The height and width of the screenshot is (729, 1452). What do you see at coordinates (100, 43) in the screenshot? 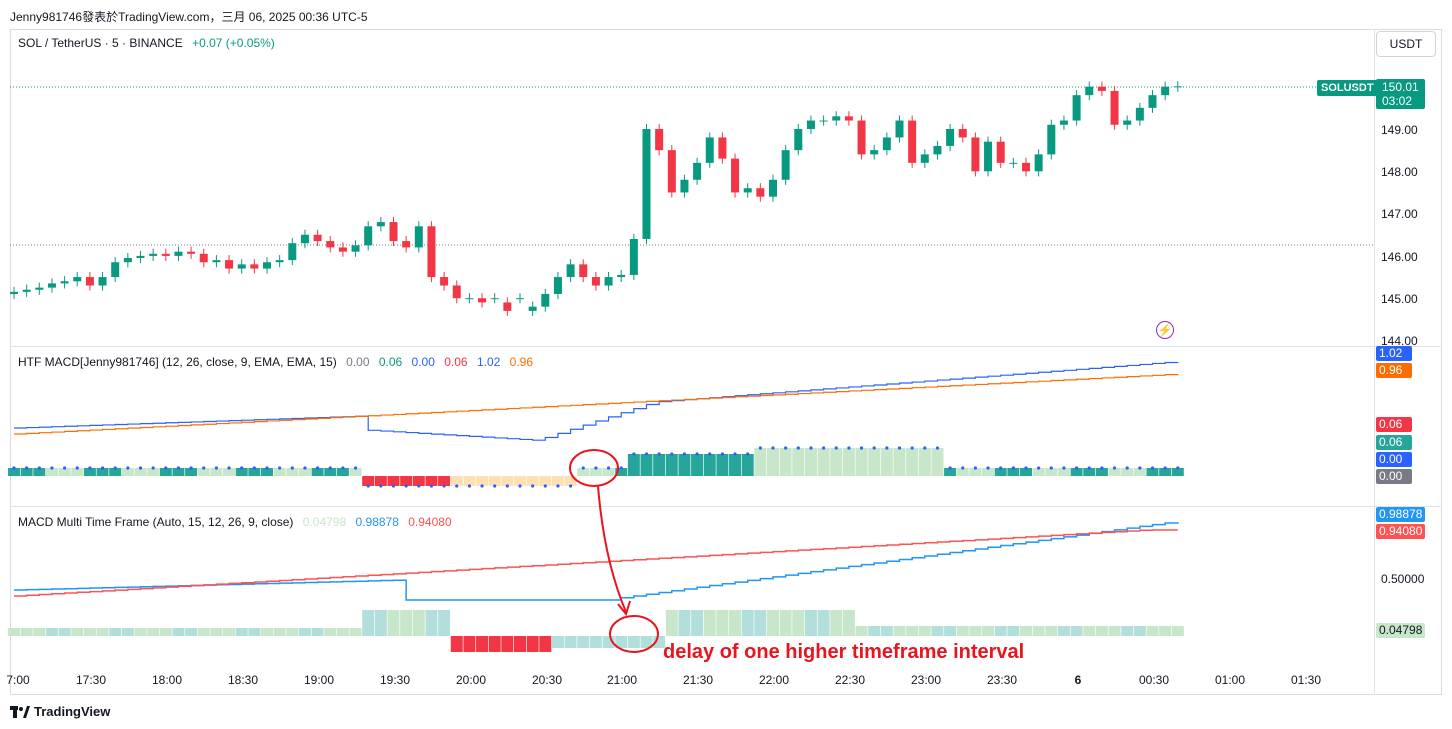
I see `symbol-label: SOL / TetherUS · 5 · BINANCE` at bounding box center [100, 43].